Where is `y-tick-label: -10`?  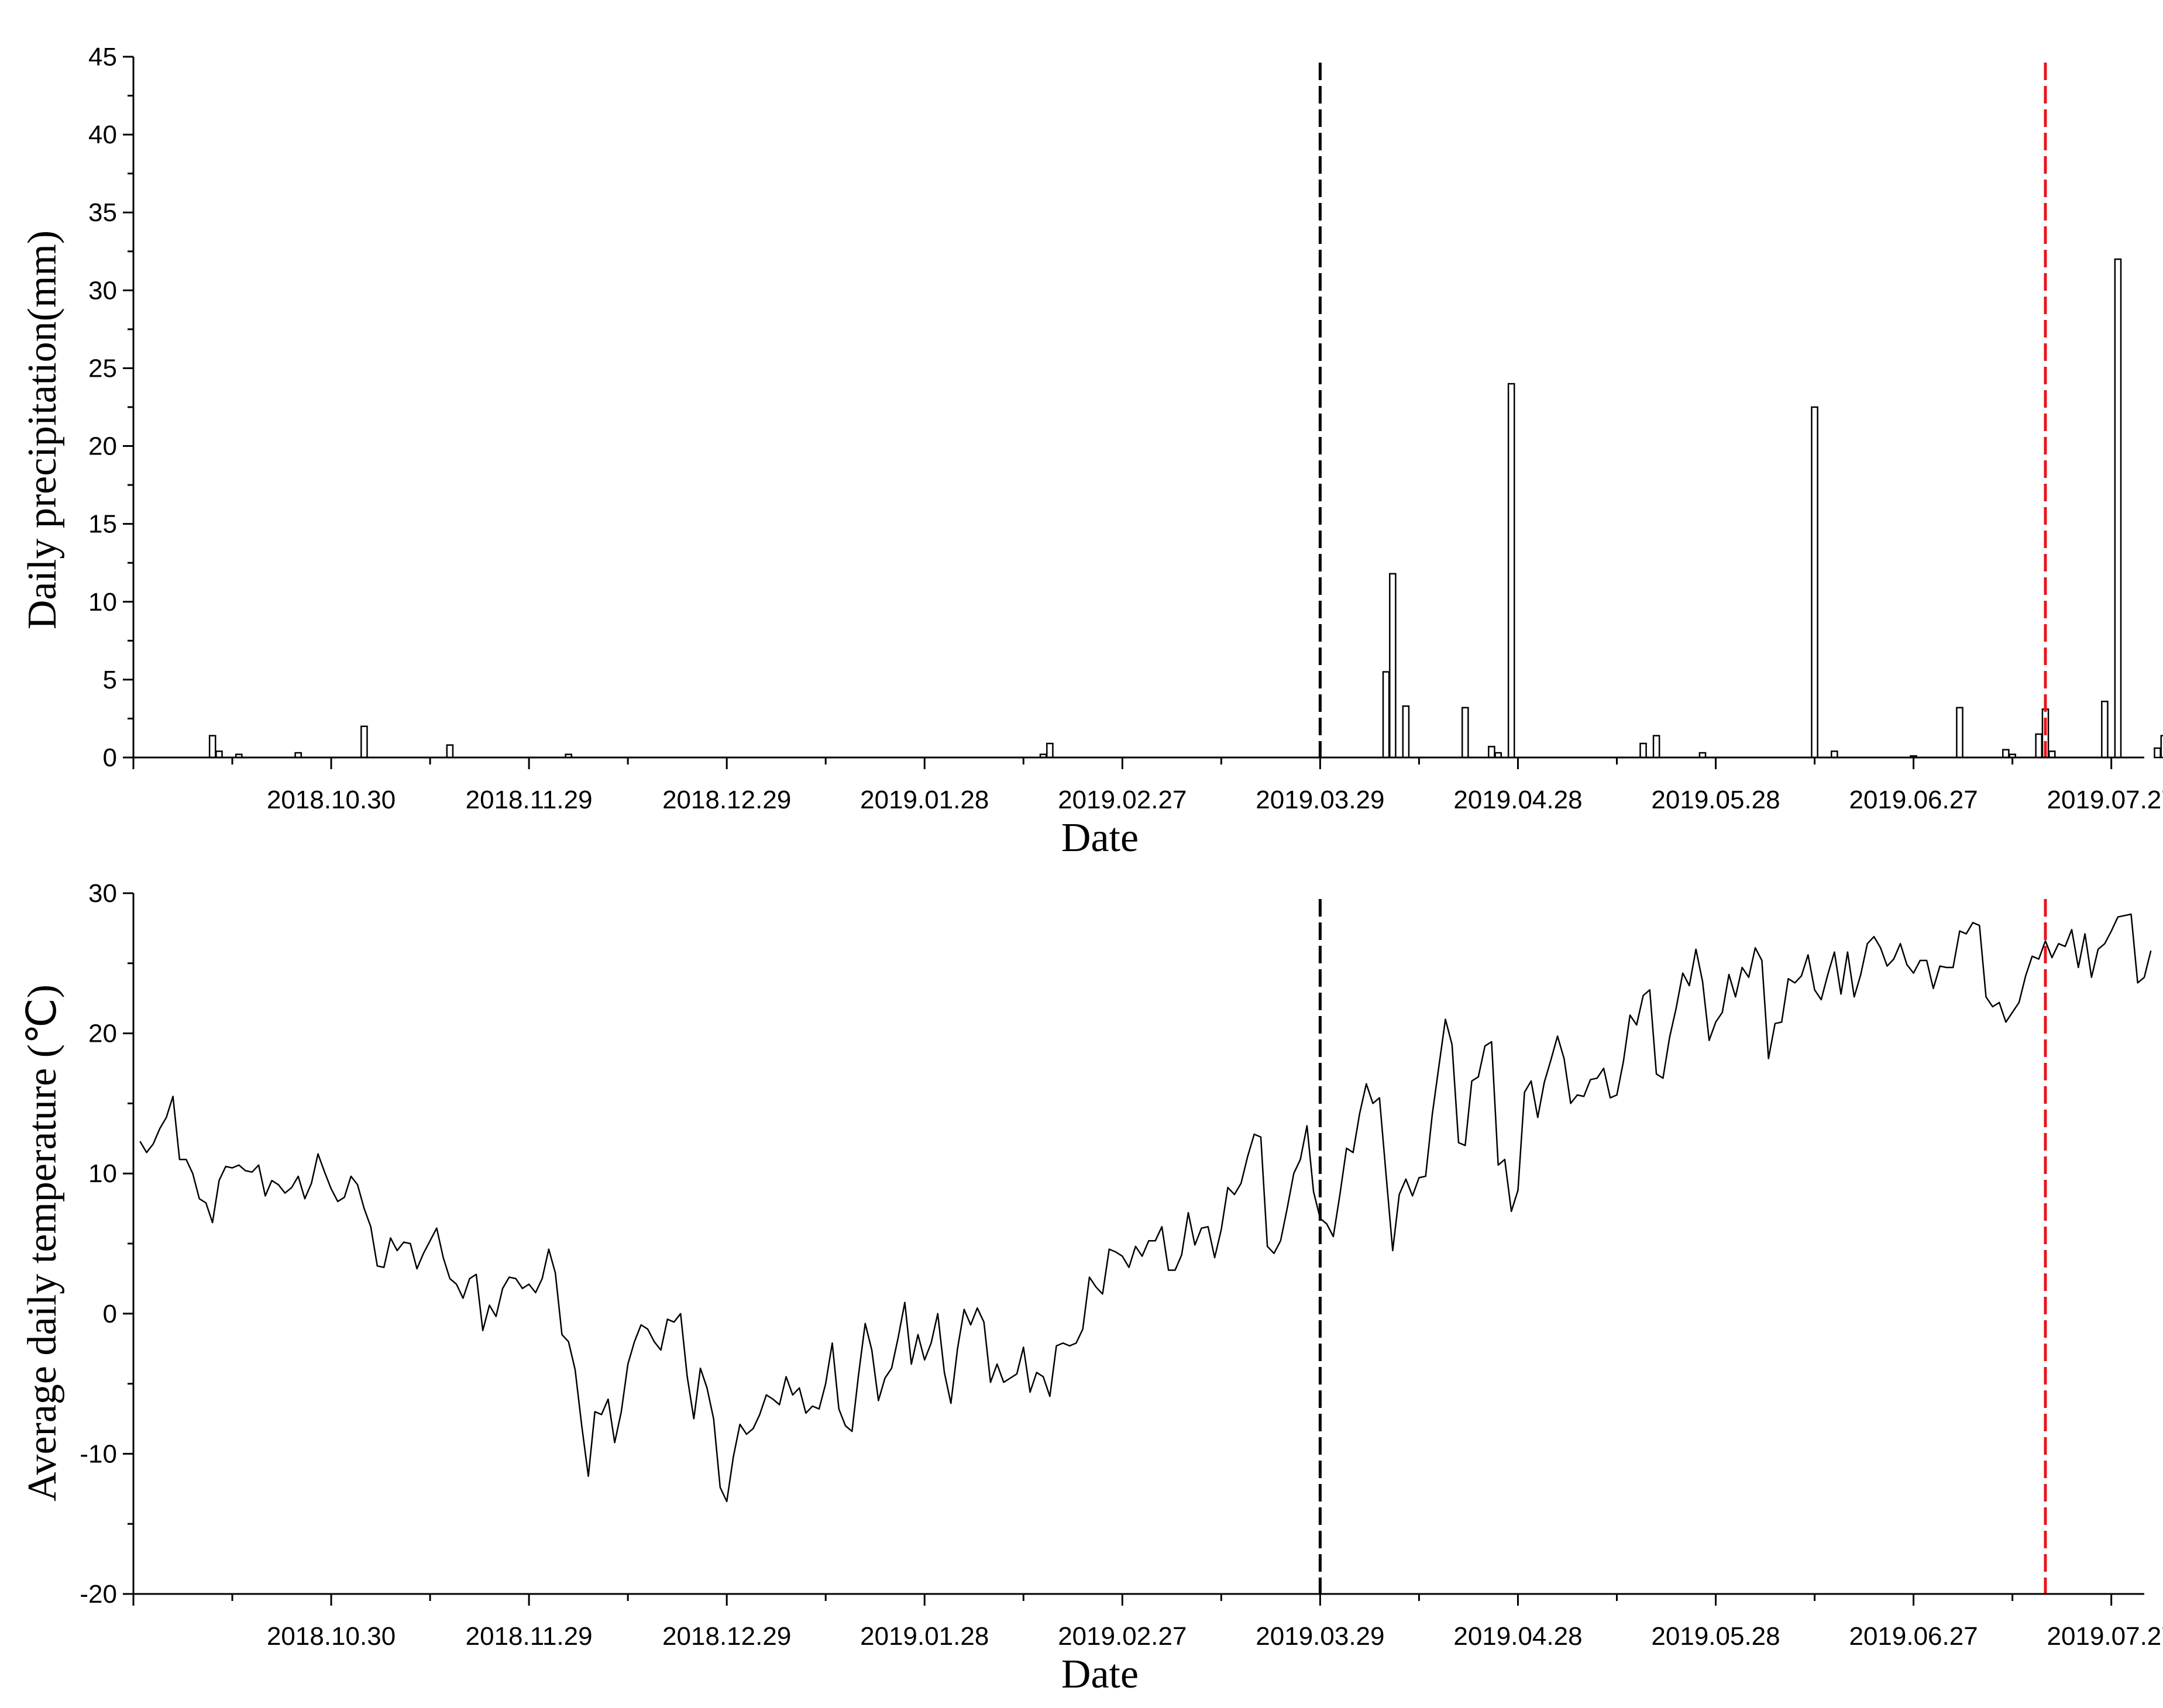 y-tick-label: -10 is located at coordinates (98, 1454).